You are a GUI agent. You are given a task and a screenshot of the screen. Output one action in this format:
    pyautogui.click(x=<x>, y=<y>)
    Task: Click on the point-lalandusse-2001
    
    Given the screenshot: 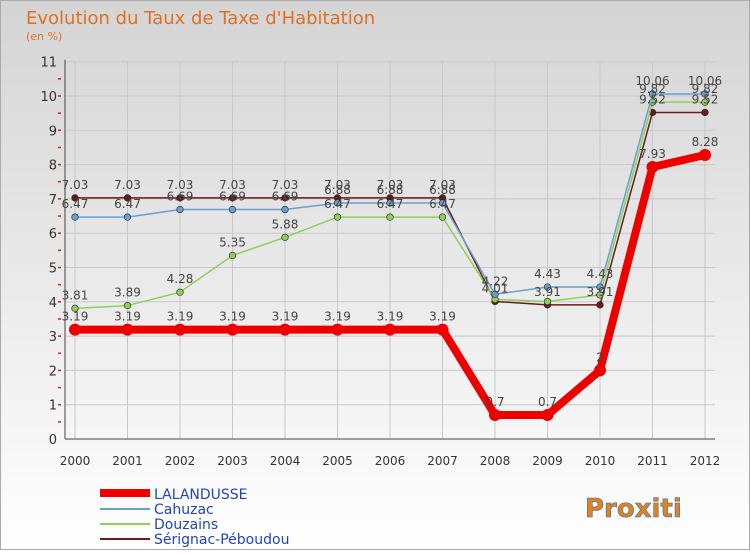 What is the action you would take?
    pyautogui.click(x=127, y=329)
    